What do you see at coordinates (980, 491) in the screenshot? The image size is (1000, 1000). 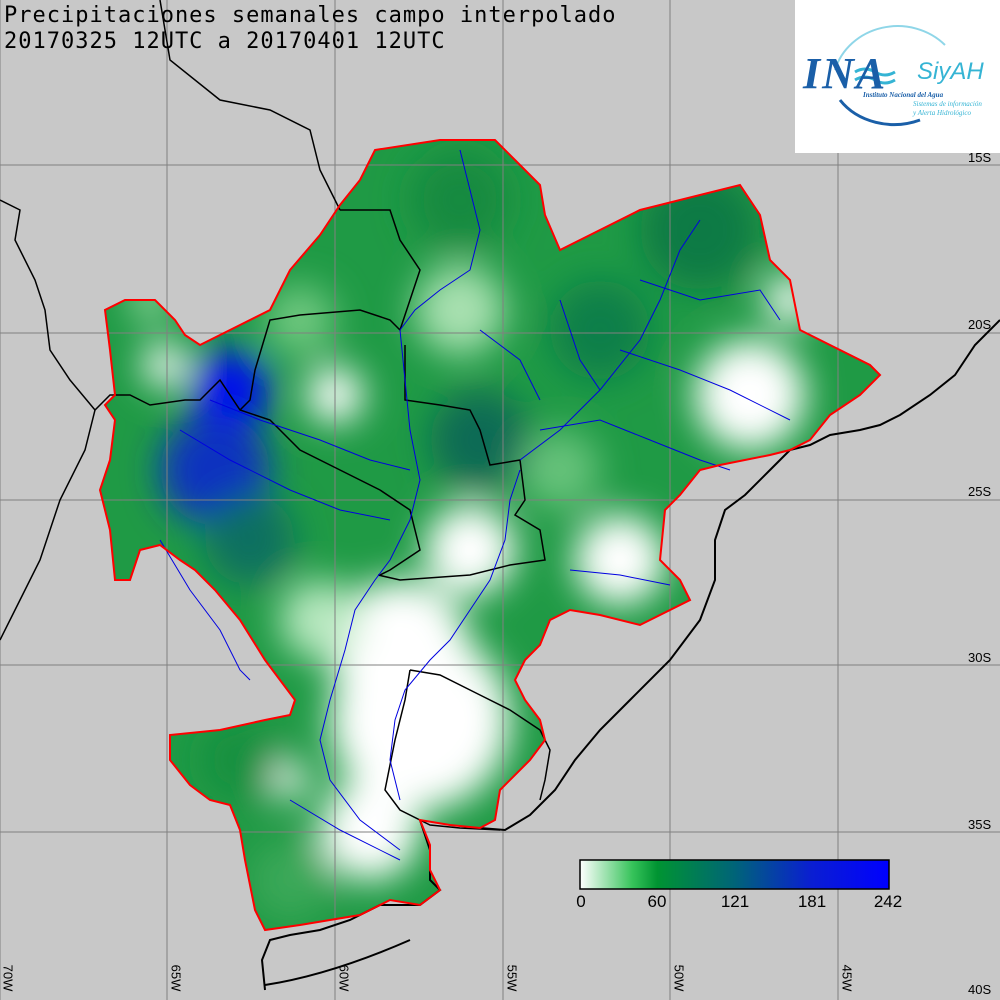 I see `lat-label: 25S` at bounding box center [980, 491].